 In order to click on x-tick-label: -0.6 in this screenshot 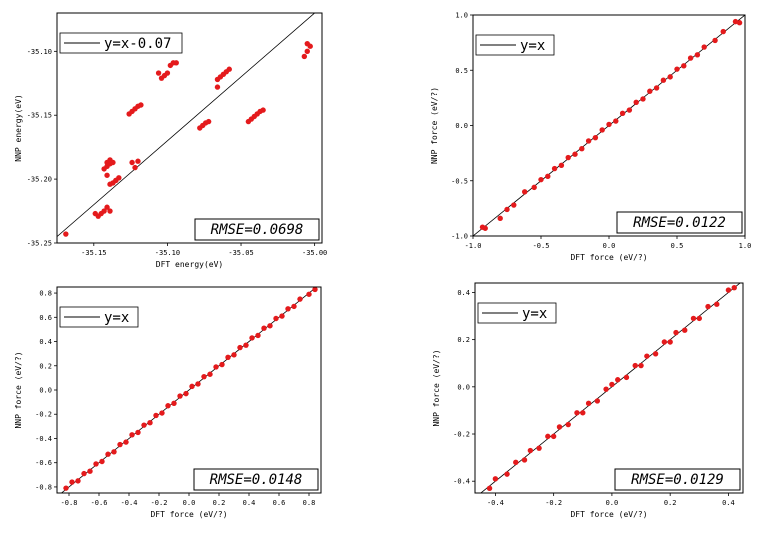, I will do `click(99, 503)`.